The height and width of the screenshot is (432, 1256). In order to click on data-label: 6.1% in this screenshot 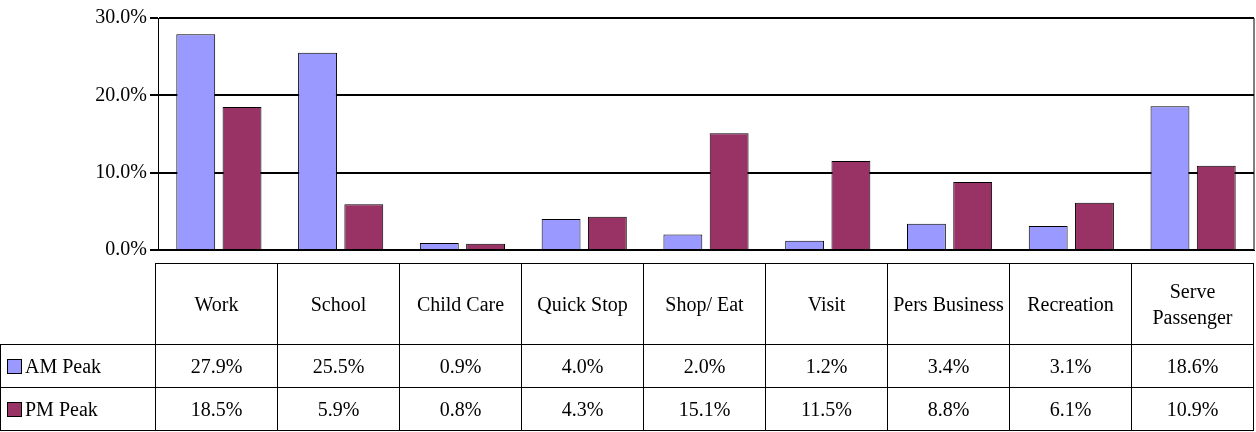, I will do `click(1070, 409)`.